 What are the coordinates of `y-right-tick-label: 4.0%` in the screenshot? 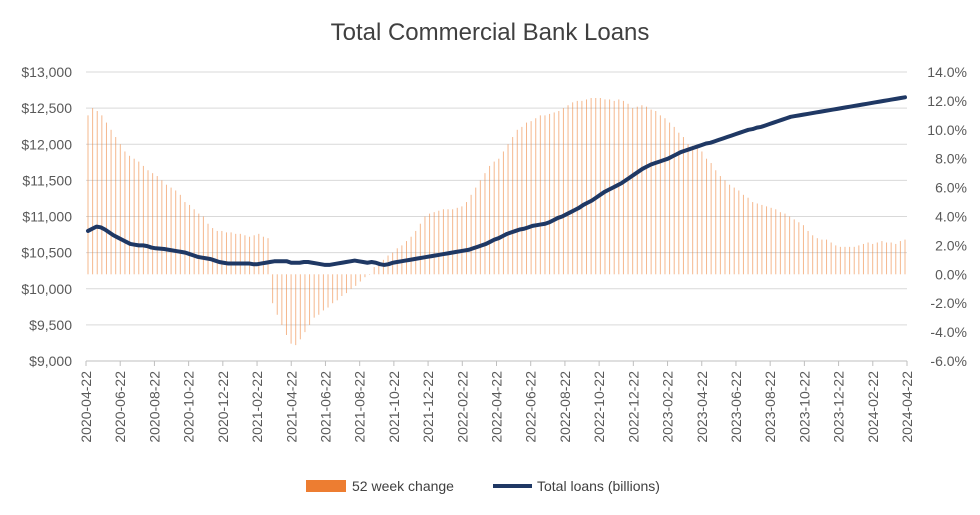 It's located at (951, 217).